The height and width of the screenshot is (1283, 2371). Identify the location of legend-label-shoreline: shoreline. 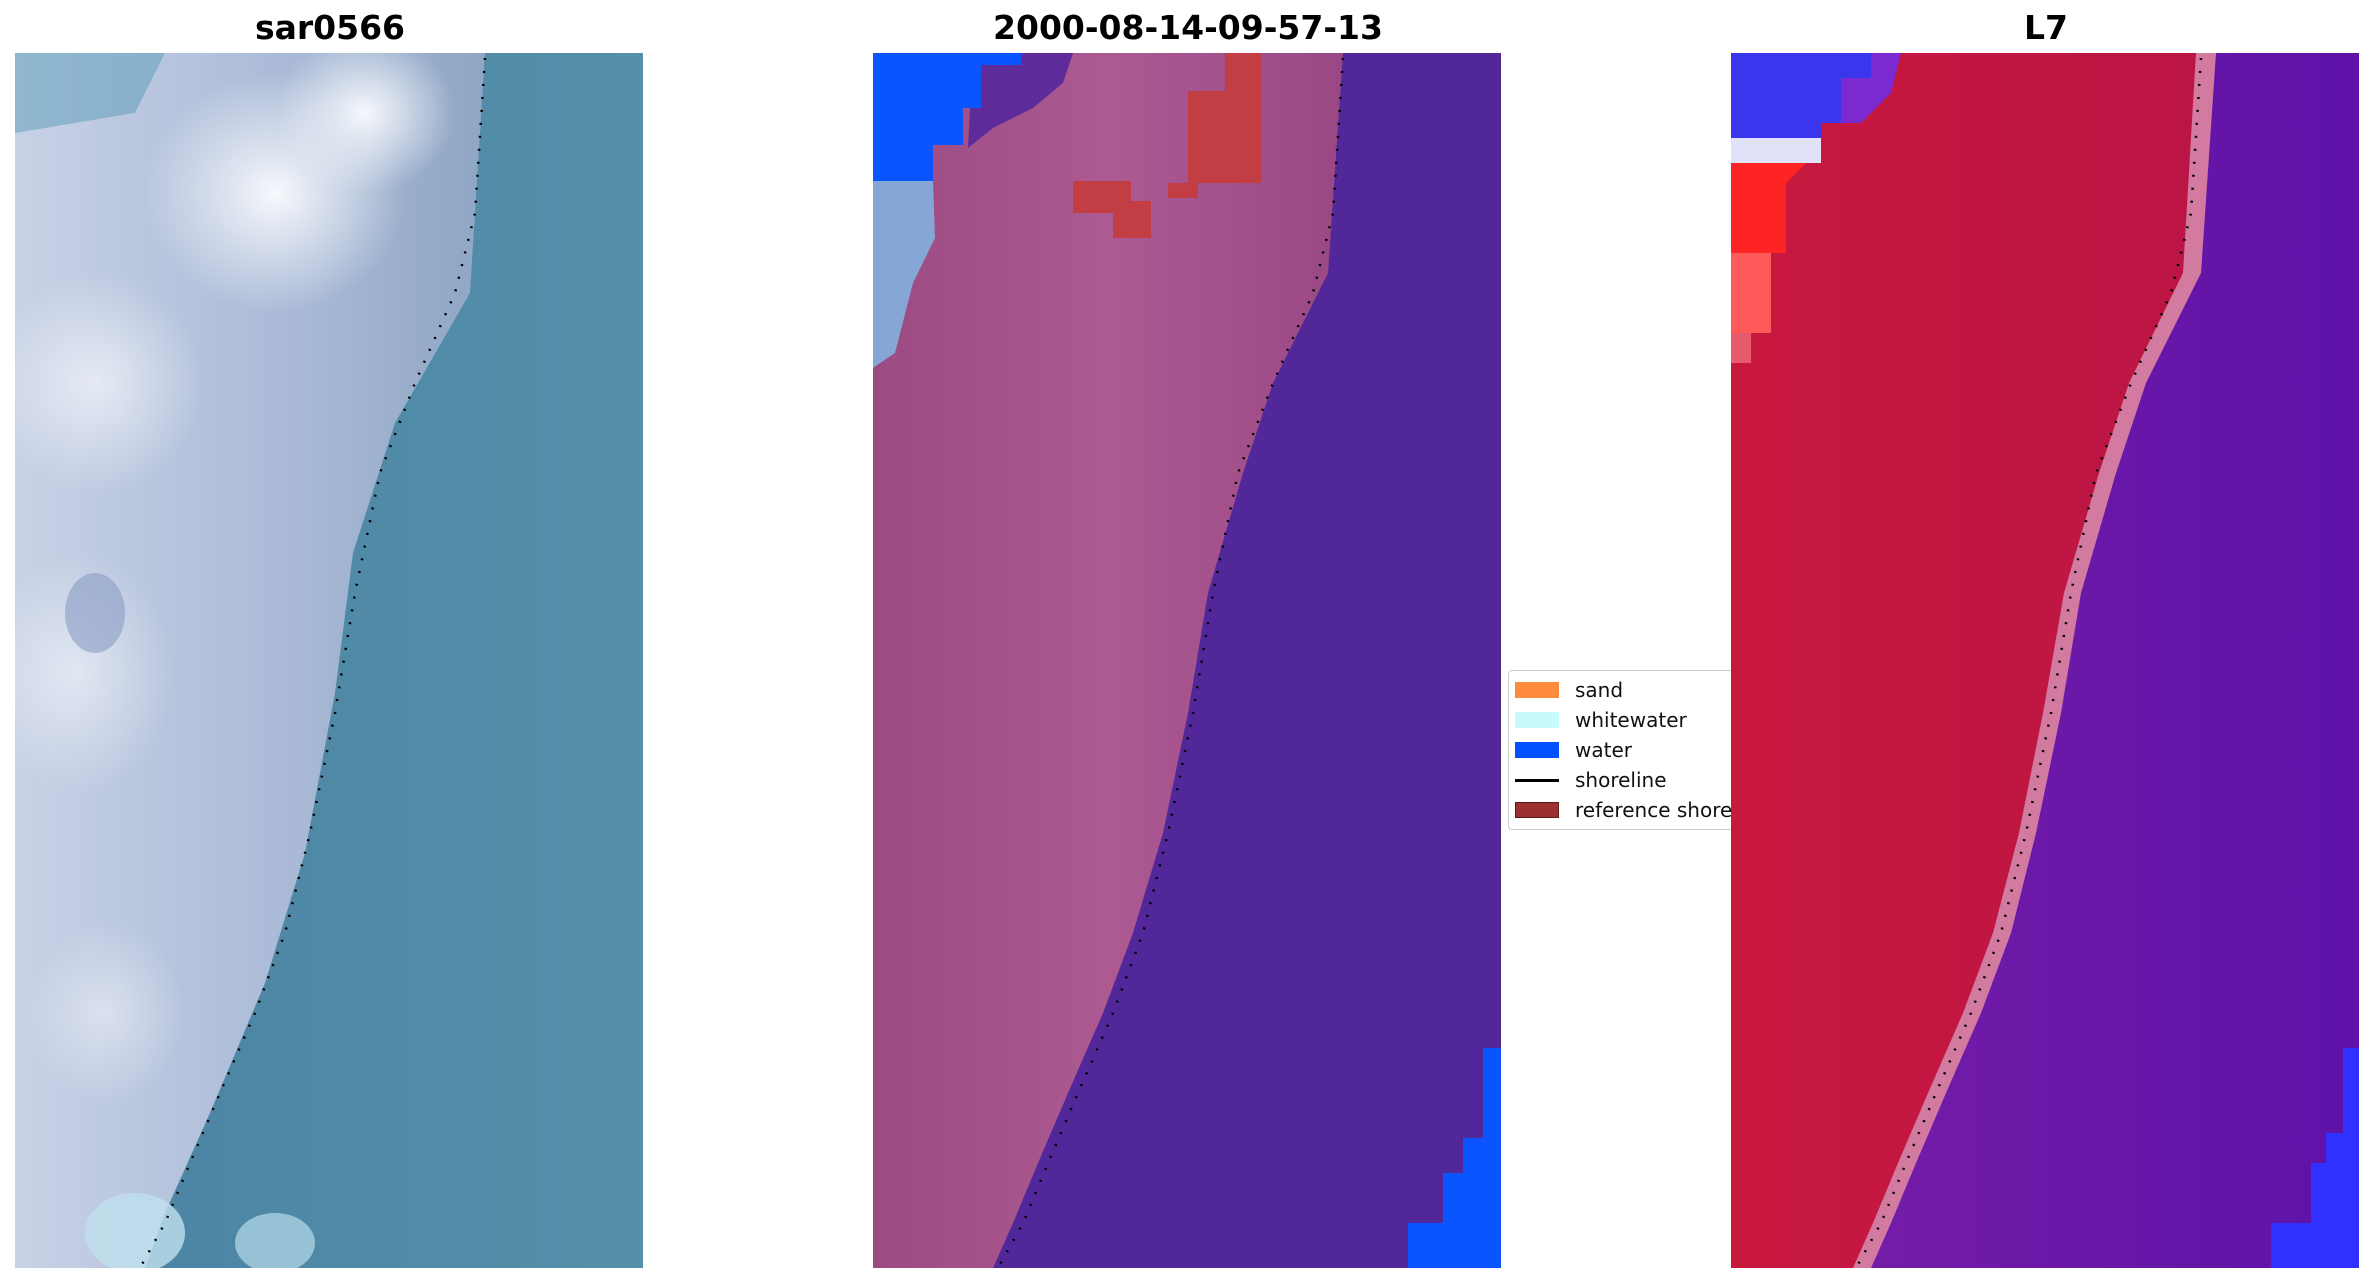
(1621, 780).